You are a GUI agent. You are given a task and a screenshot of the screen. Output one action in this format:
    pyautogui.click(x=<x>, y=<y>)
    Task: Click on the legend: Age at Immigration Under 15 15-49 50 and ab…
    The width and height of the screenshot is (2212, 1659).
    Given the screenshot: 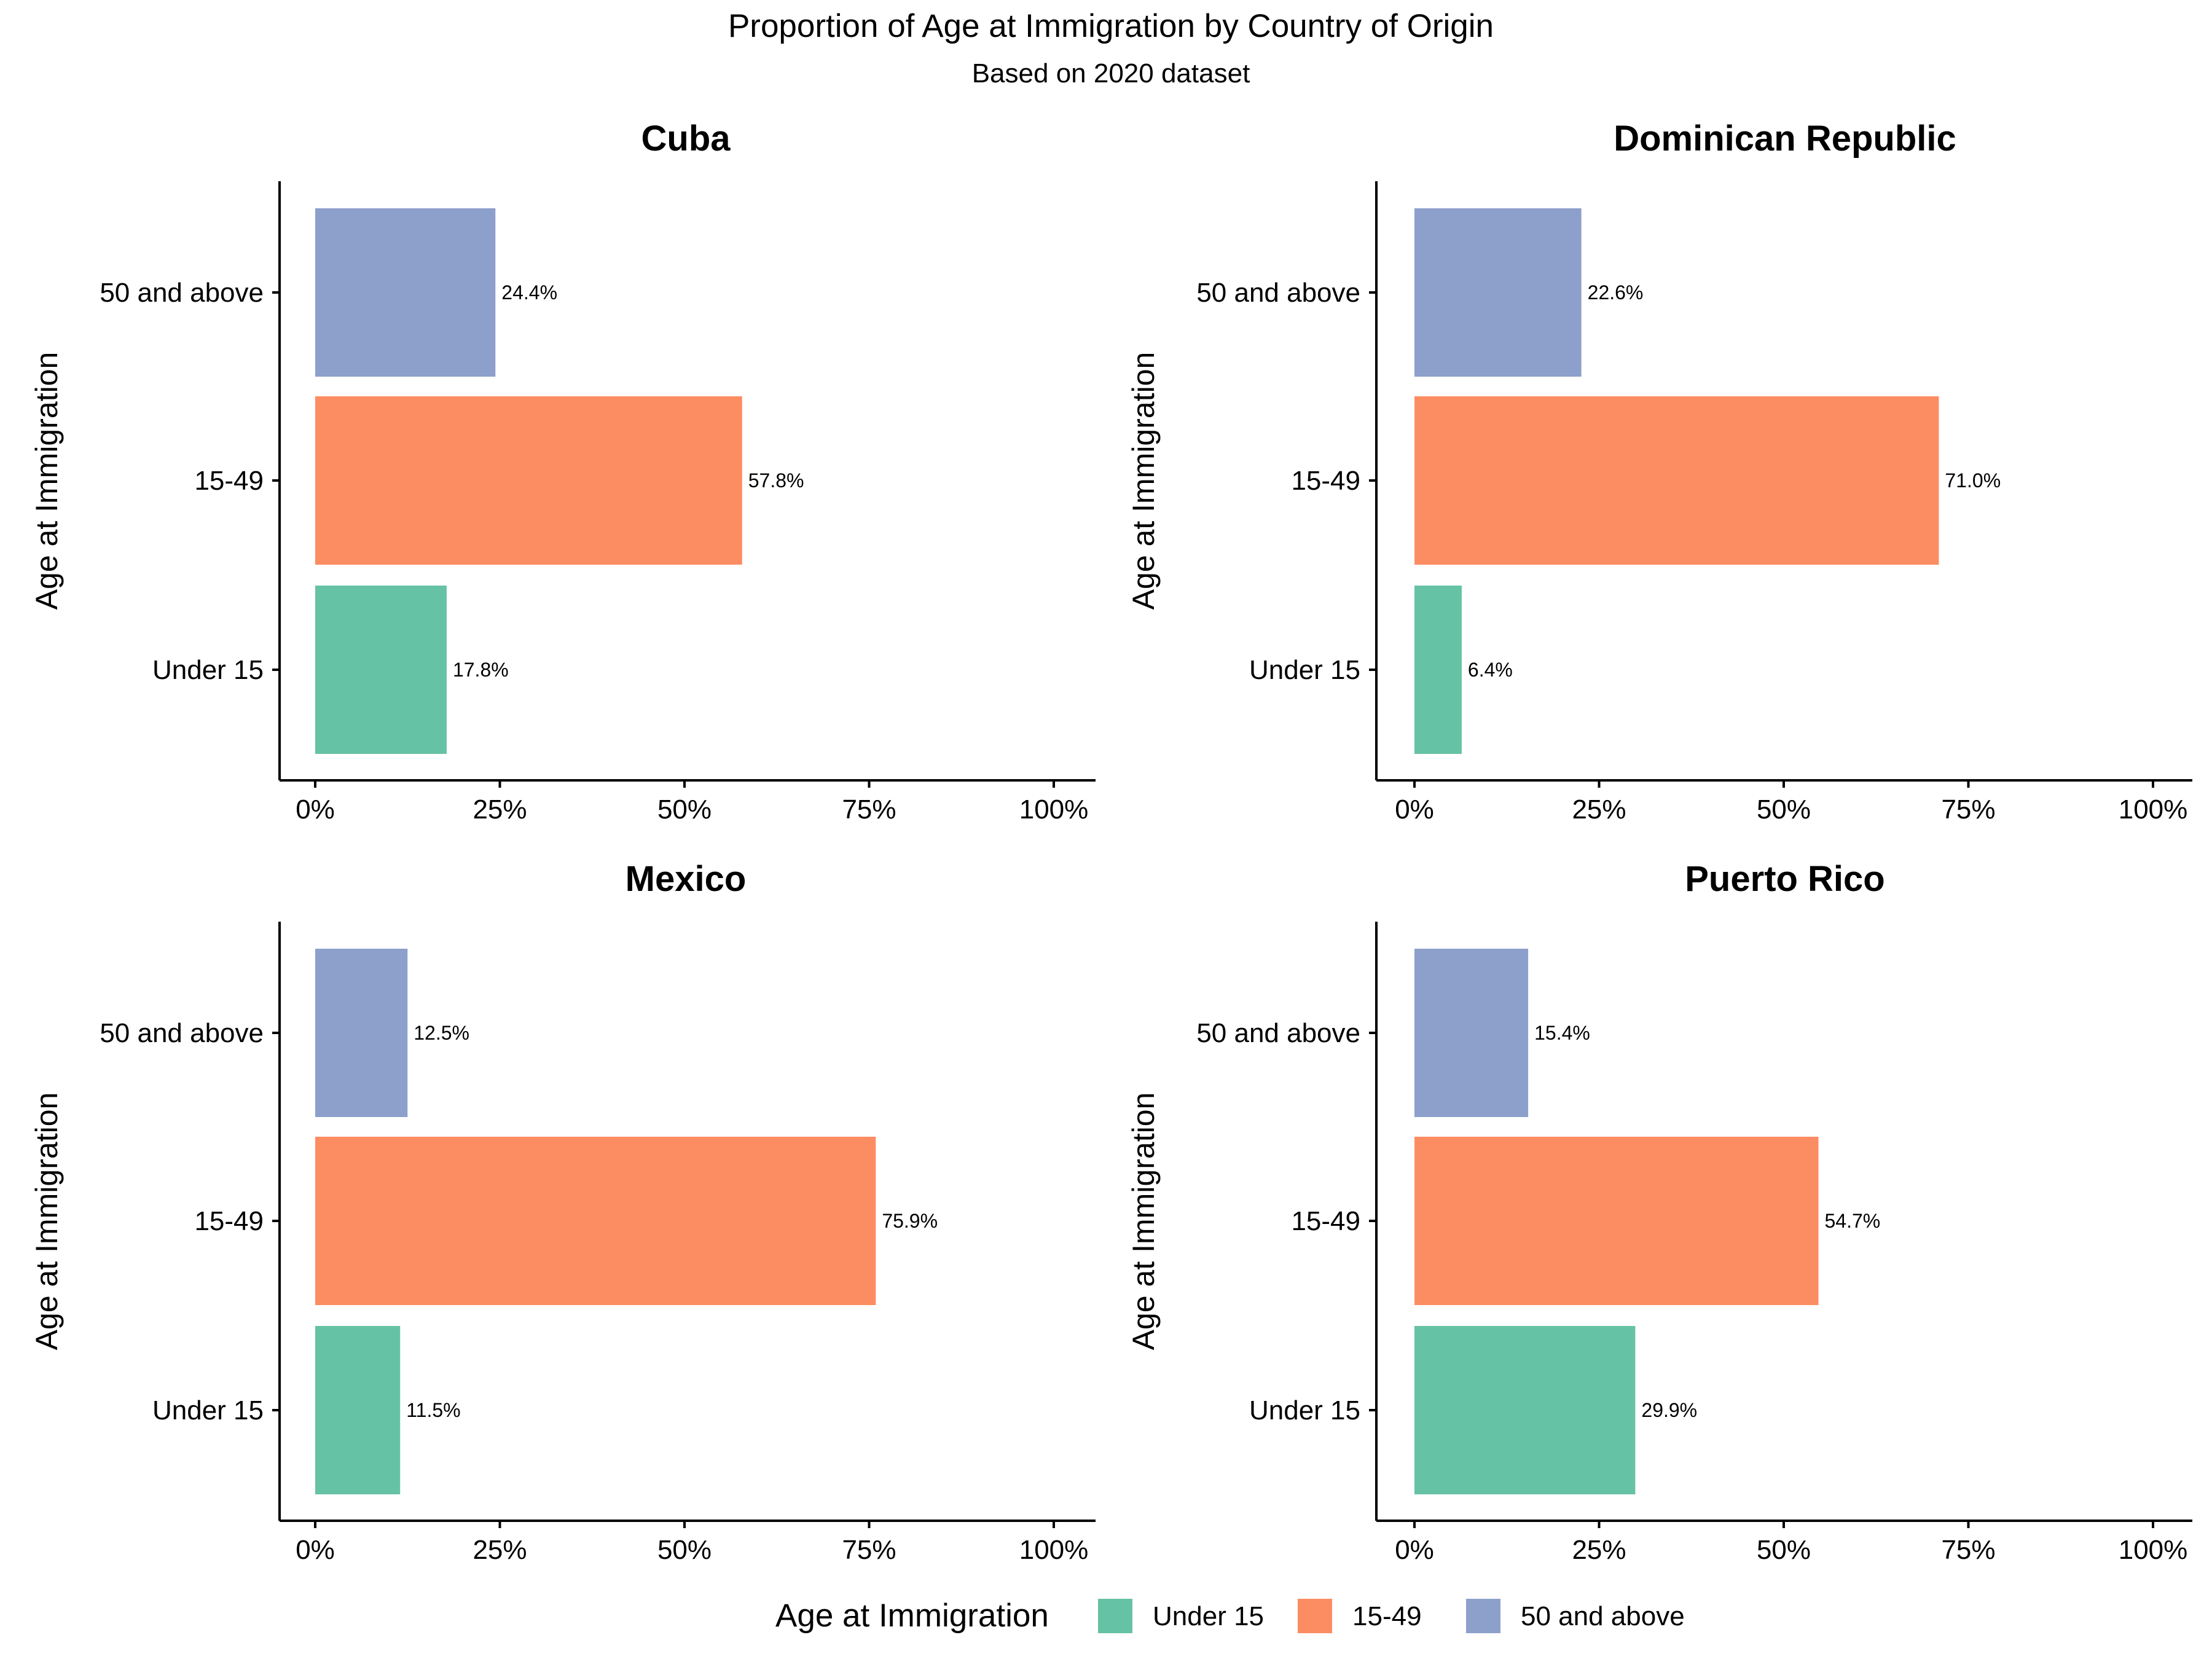 What is the action you would take?
    pyautogui.click(x=1230, y=1616)
    